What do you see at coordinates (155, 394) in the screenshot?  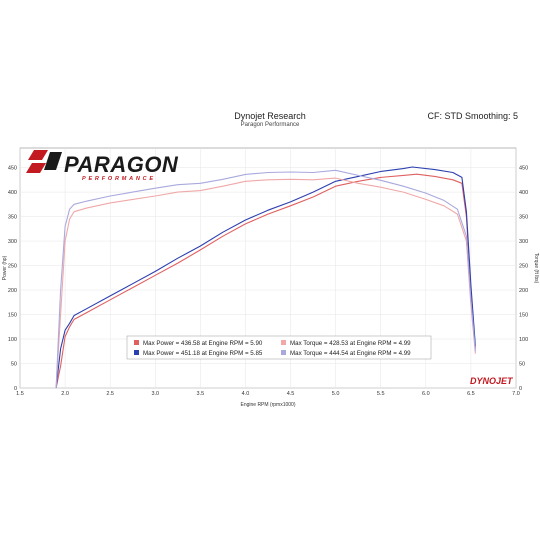 I see `x-tick-label: 3.0` at bounding box center [155, 394].